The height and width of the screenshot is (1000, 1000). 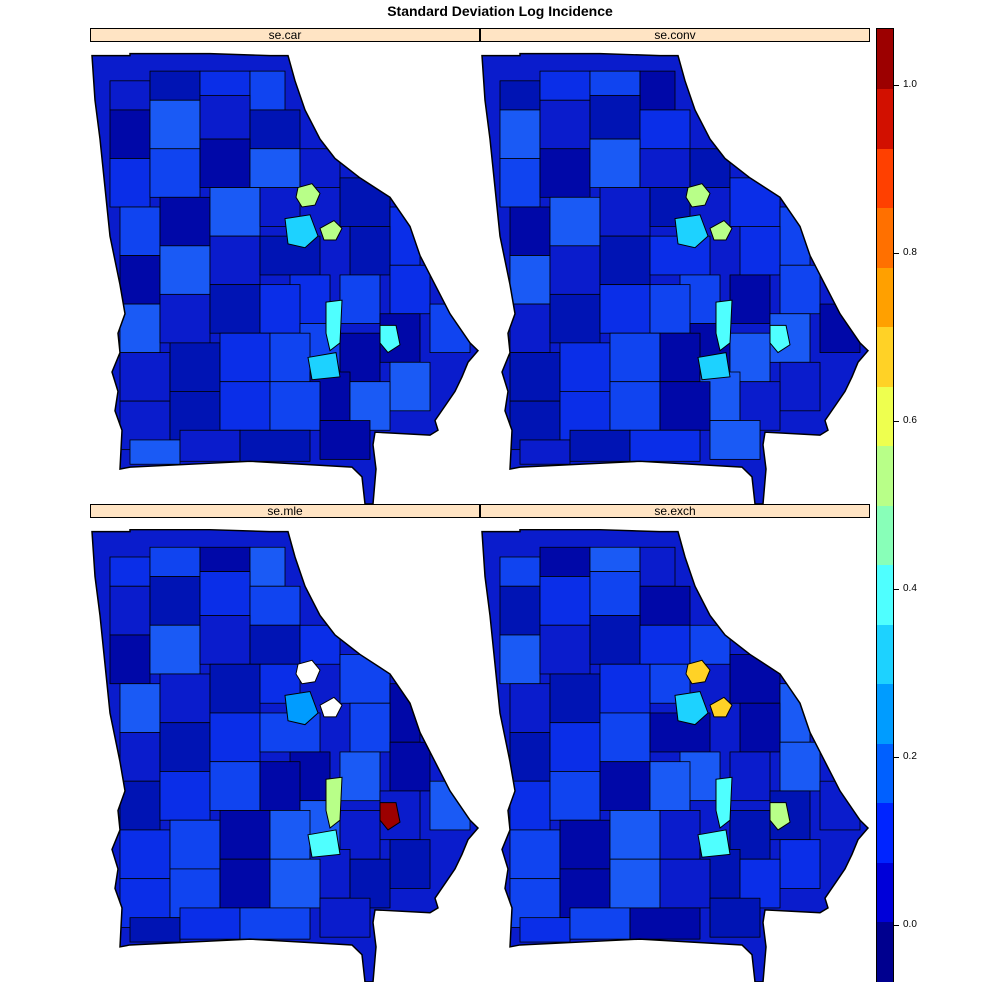 I want to click on plot-title: Standard Deviation Log Incidence, so click(x=500, y=11).